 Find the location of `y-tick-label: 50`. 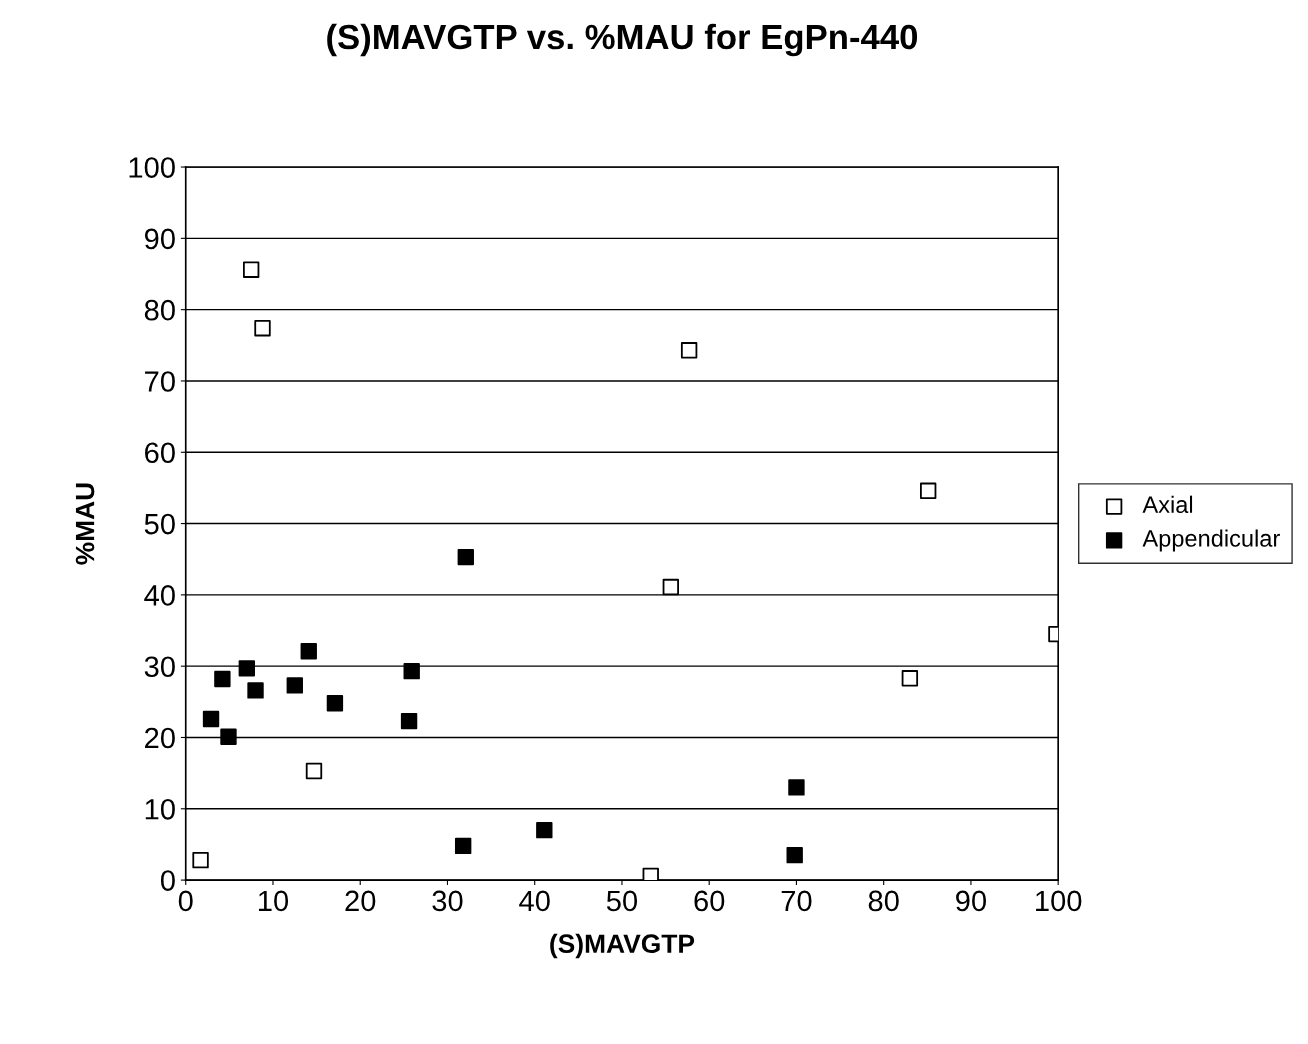

y-tick-label: 50 is located at coordinates (159, 524).